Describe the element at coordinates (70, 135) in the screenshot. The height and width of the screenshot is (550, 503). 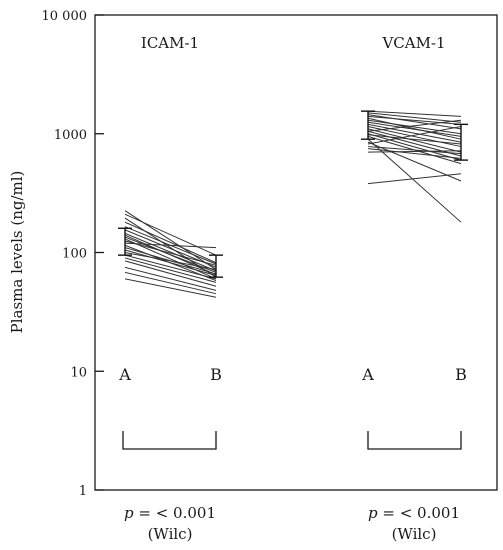
I see `y-tick-label: 1000` at that location.